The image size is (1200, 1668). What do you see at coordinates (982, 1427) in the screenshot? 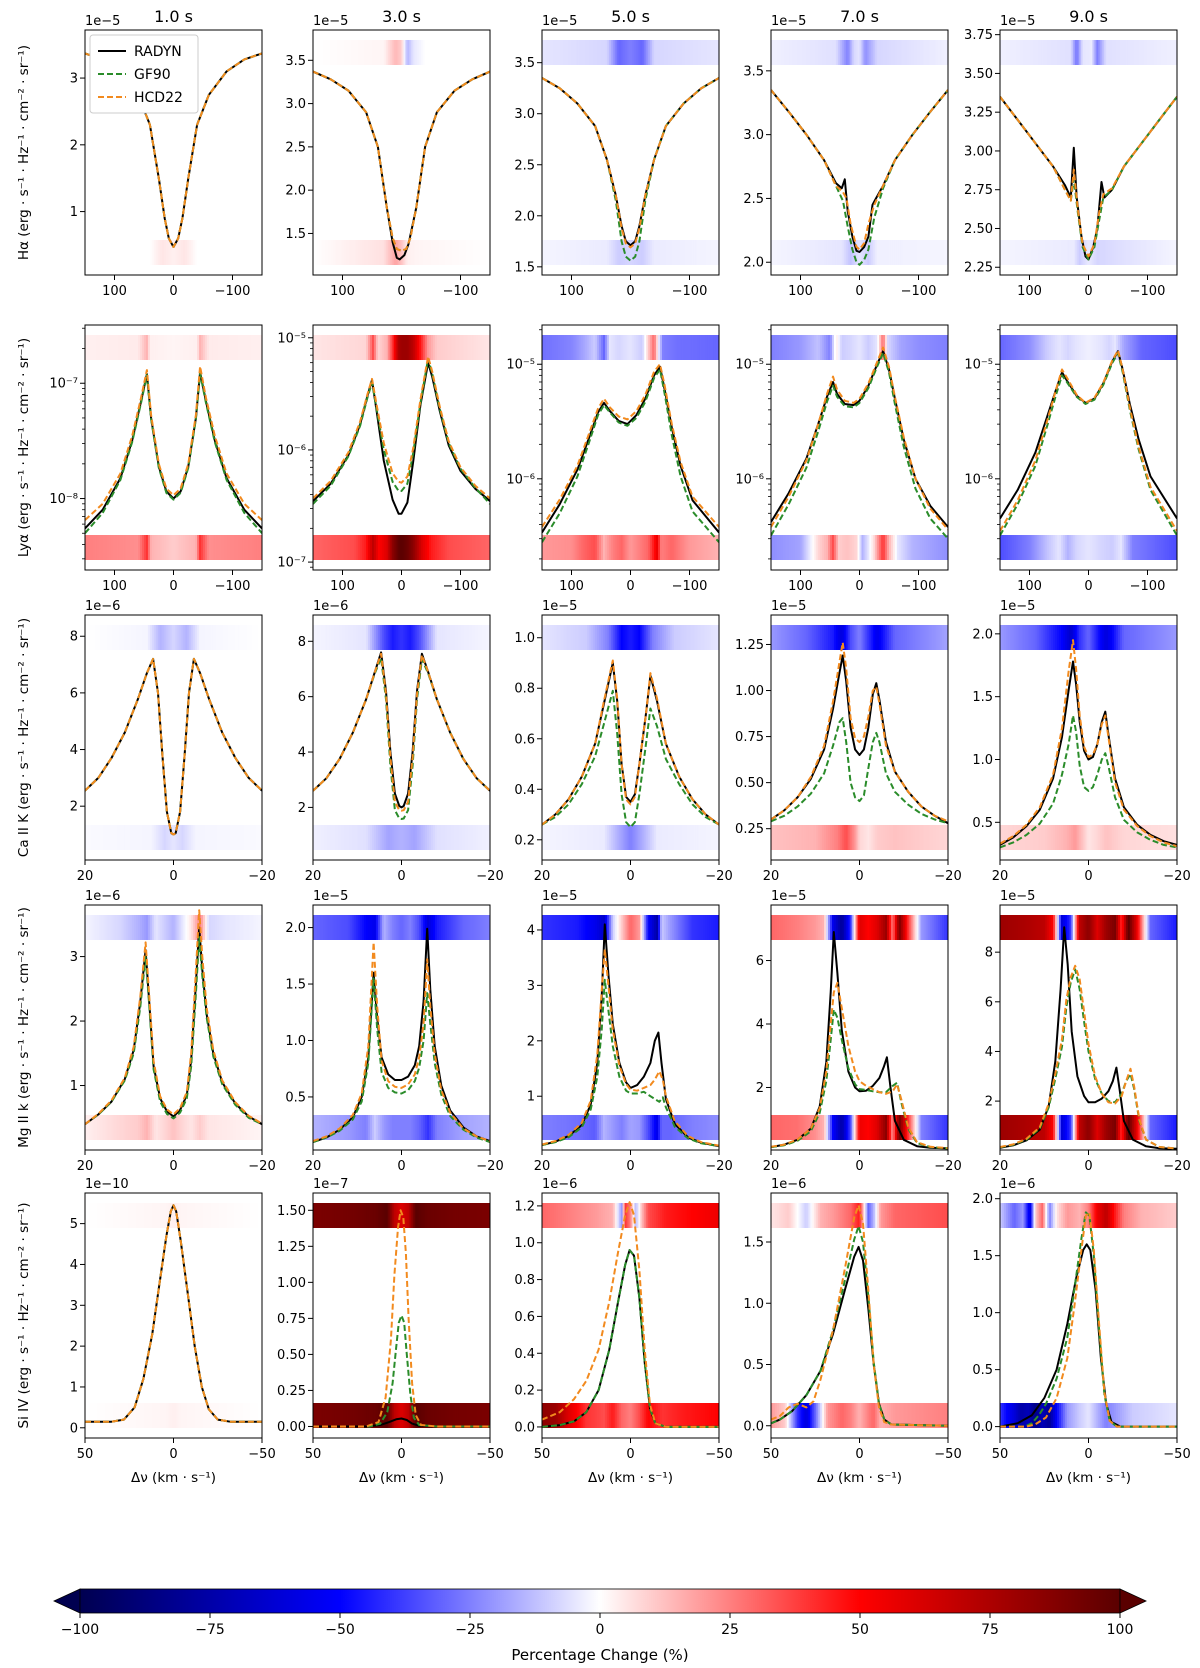
I see `y-tick-label: 0.0` at bounding box center [982, 1427].